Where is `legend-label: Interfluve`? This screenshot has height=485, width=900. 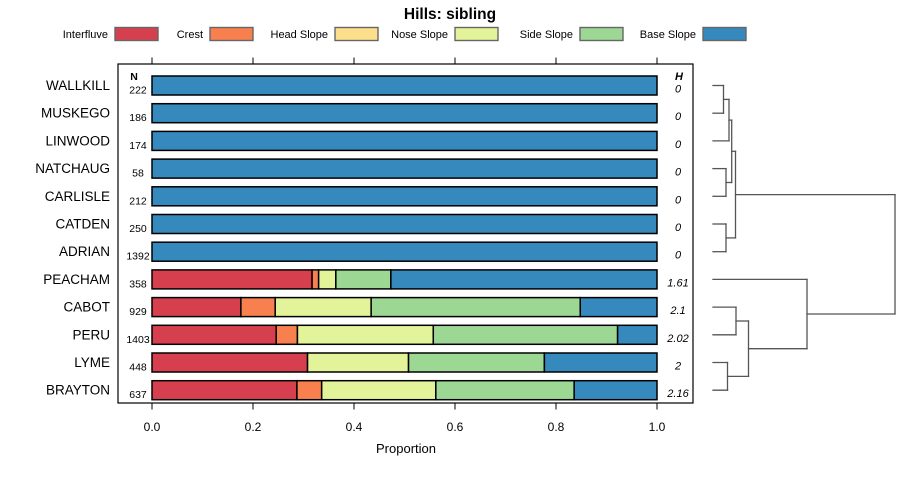
legend-label: Interfluve is located at coordinates (85, 35).